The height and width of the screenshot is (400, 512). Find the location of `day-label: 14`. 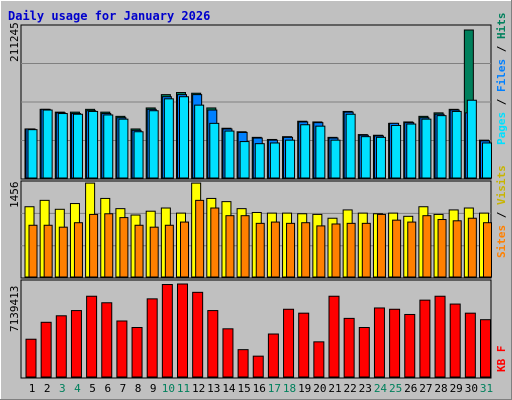

day-label: 14 is located at coordinates (229, 388).